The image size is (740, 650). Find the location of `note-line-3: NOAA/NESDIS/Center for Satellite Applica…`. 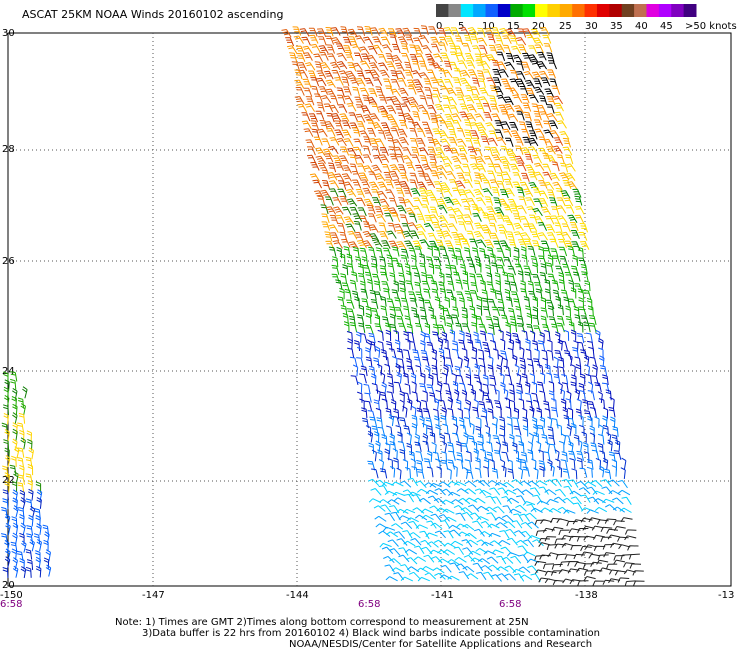

note-line-3: NOAA/NESDIS/Center for Satellite Applica… is located at coordinates (440, 644).